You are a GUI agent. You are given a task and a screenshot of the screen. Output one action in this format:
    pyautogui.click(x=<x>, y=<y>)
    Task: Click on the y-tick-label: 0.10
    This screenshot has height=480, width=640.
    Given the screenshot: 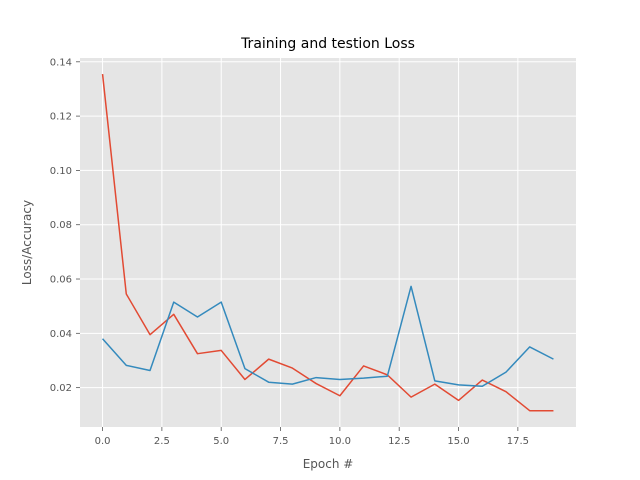 What is the action you would take?
    pyautogui.click(x=61, y=171)
    